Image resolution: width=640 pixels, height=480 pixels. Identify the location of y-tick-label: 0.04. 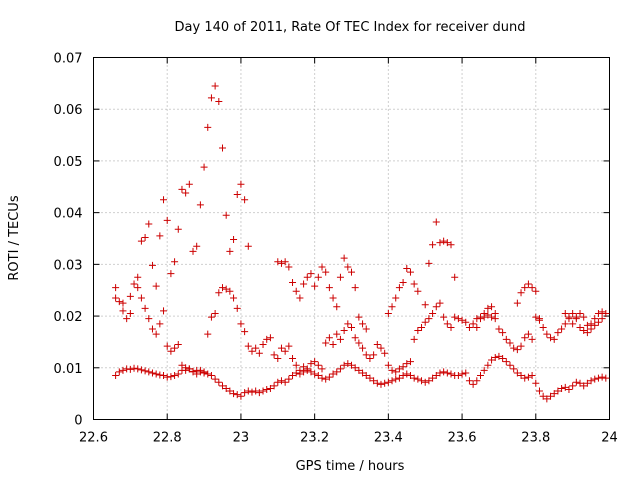
(68, 214).